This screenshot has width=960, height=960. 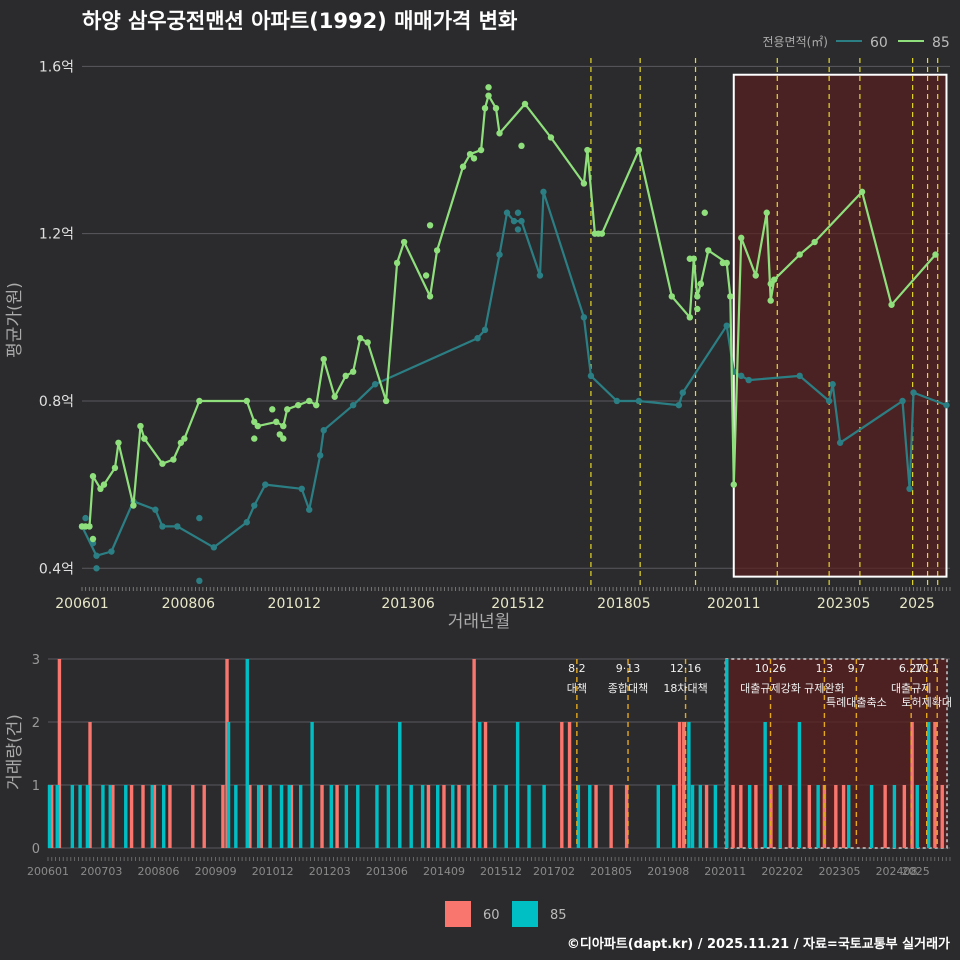 I want to click on policy-name-label: 토허제확대, so click(x=926, y=702).